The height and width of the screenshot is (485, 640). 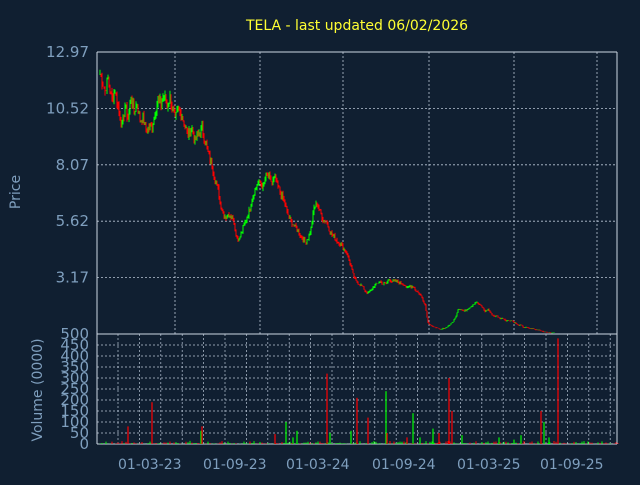 What do you see at coordinates (72, 221) in the screenshot?
I see `price-tick-label: 5.62` at bounding box center [72, 221].